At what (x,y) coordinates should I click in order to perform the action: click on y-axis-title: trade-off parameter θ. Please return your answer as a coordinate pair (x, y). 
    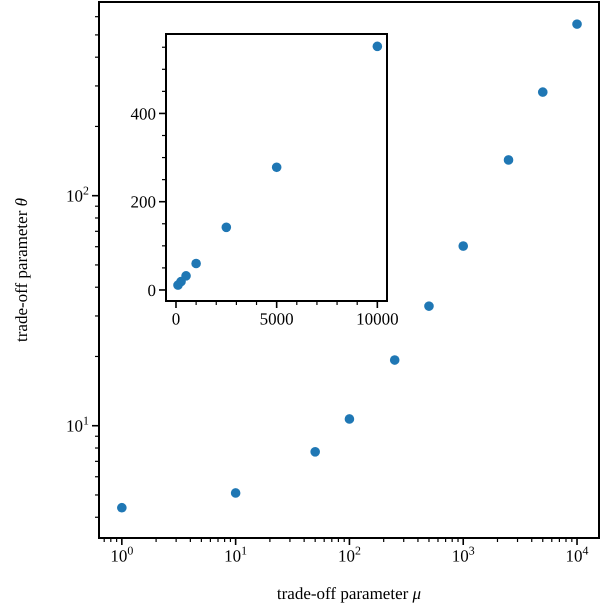
    Looking at the image, I should click on (21, 270).